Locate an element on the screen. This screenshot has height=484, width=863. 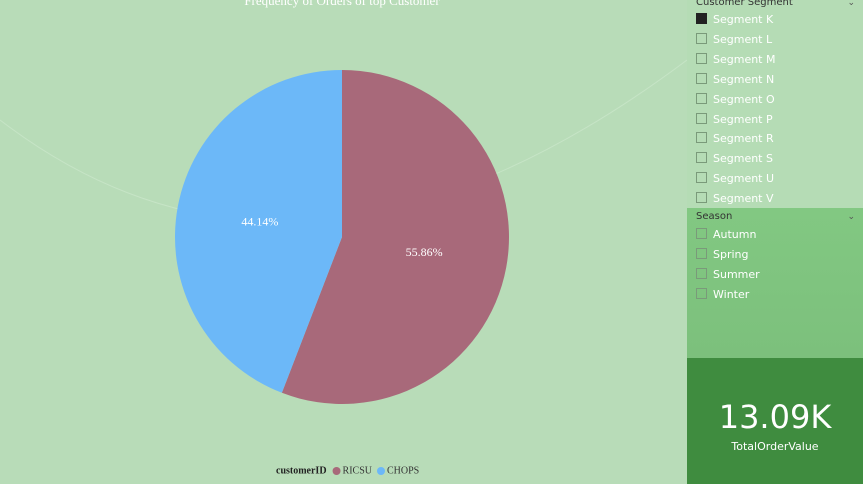
item-label: Segment L is located at coordinates (743, 39).